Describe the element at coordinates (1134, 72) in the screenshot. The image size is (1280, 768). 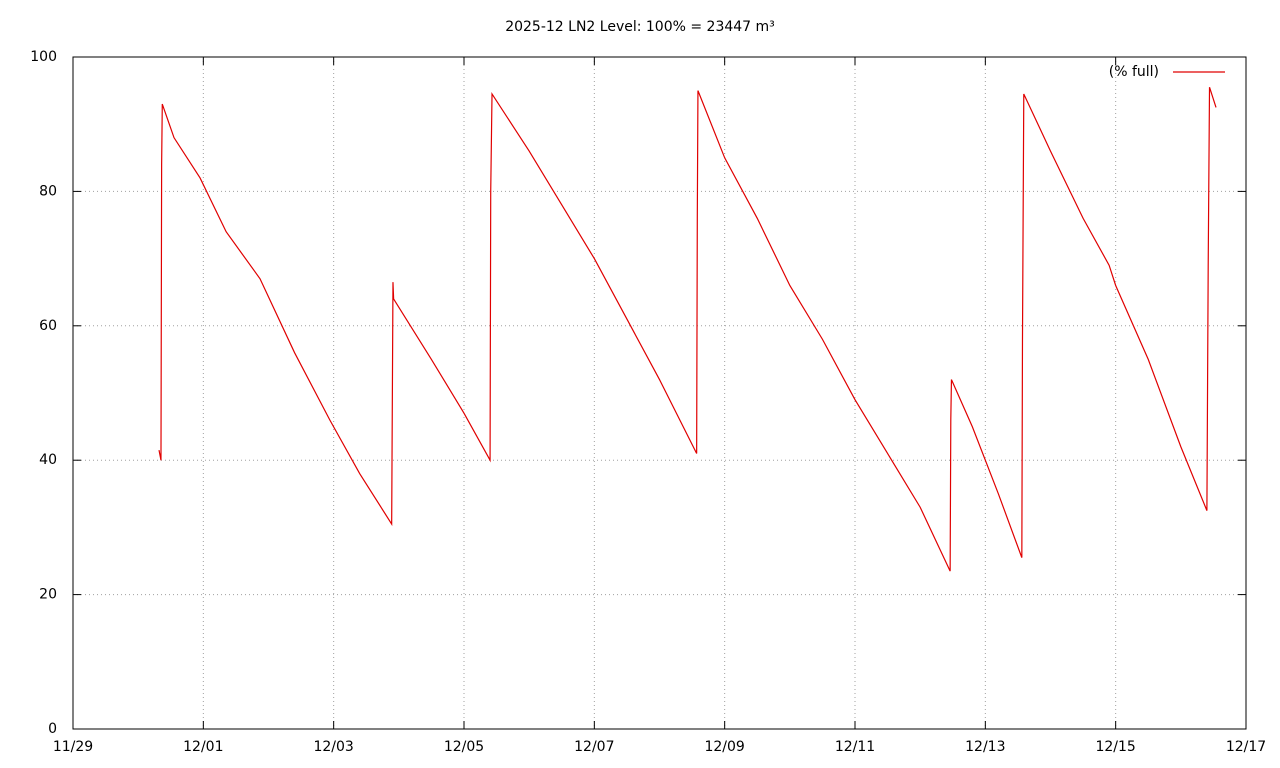
I see `legend-label: (% full)` at that location.